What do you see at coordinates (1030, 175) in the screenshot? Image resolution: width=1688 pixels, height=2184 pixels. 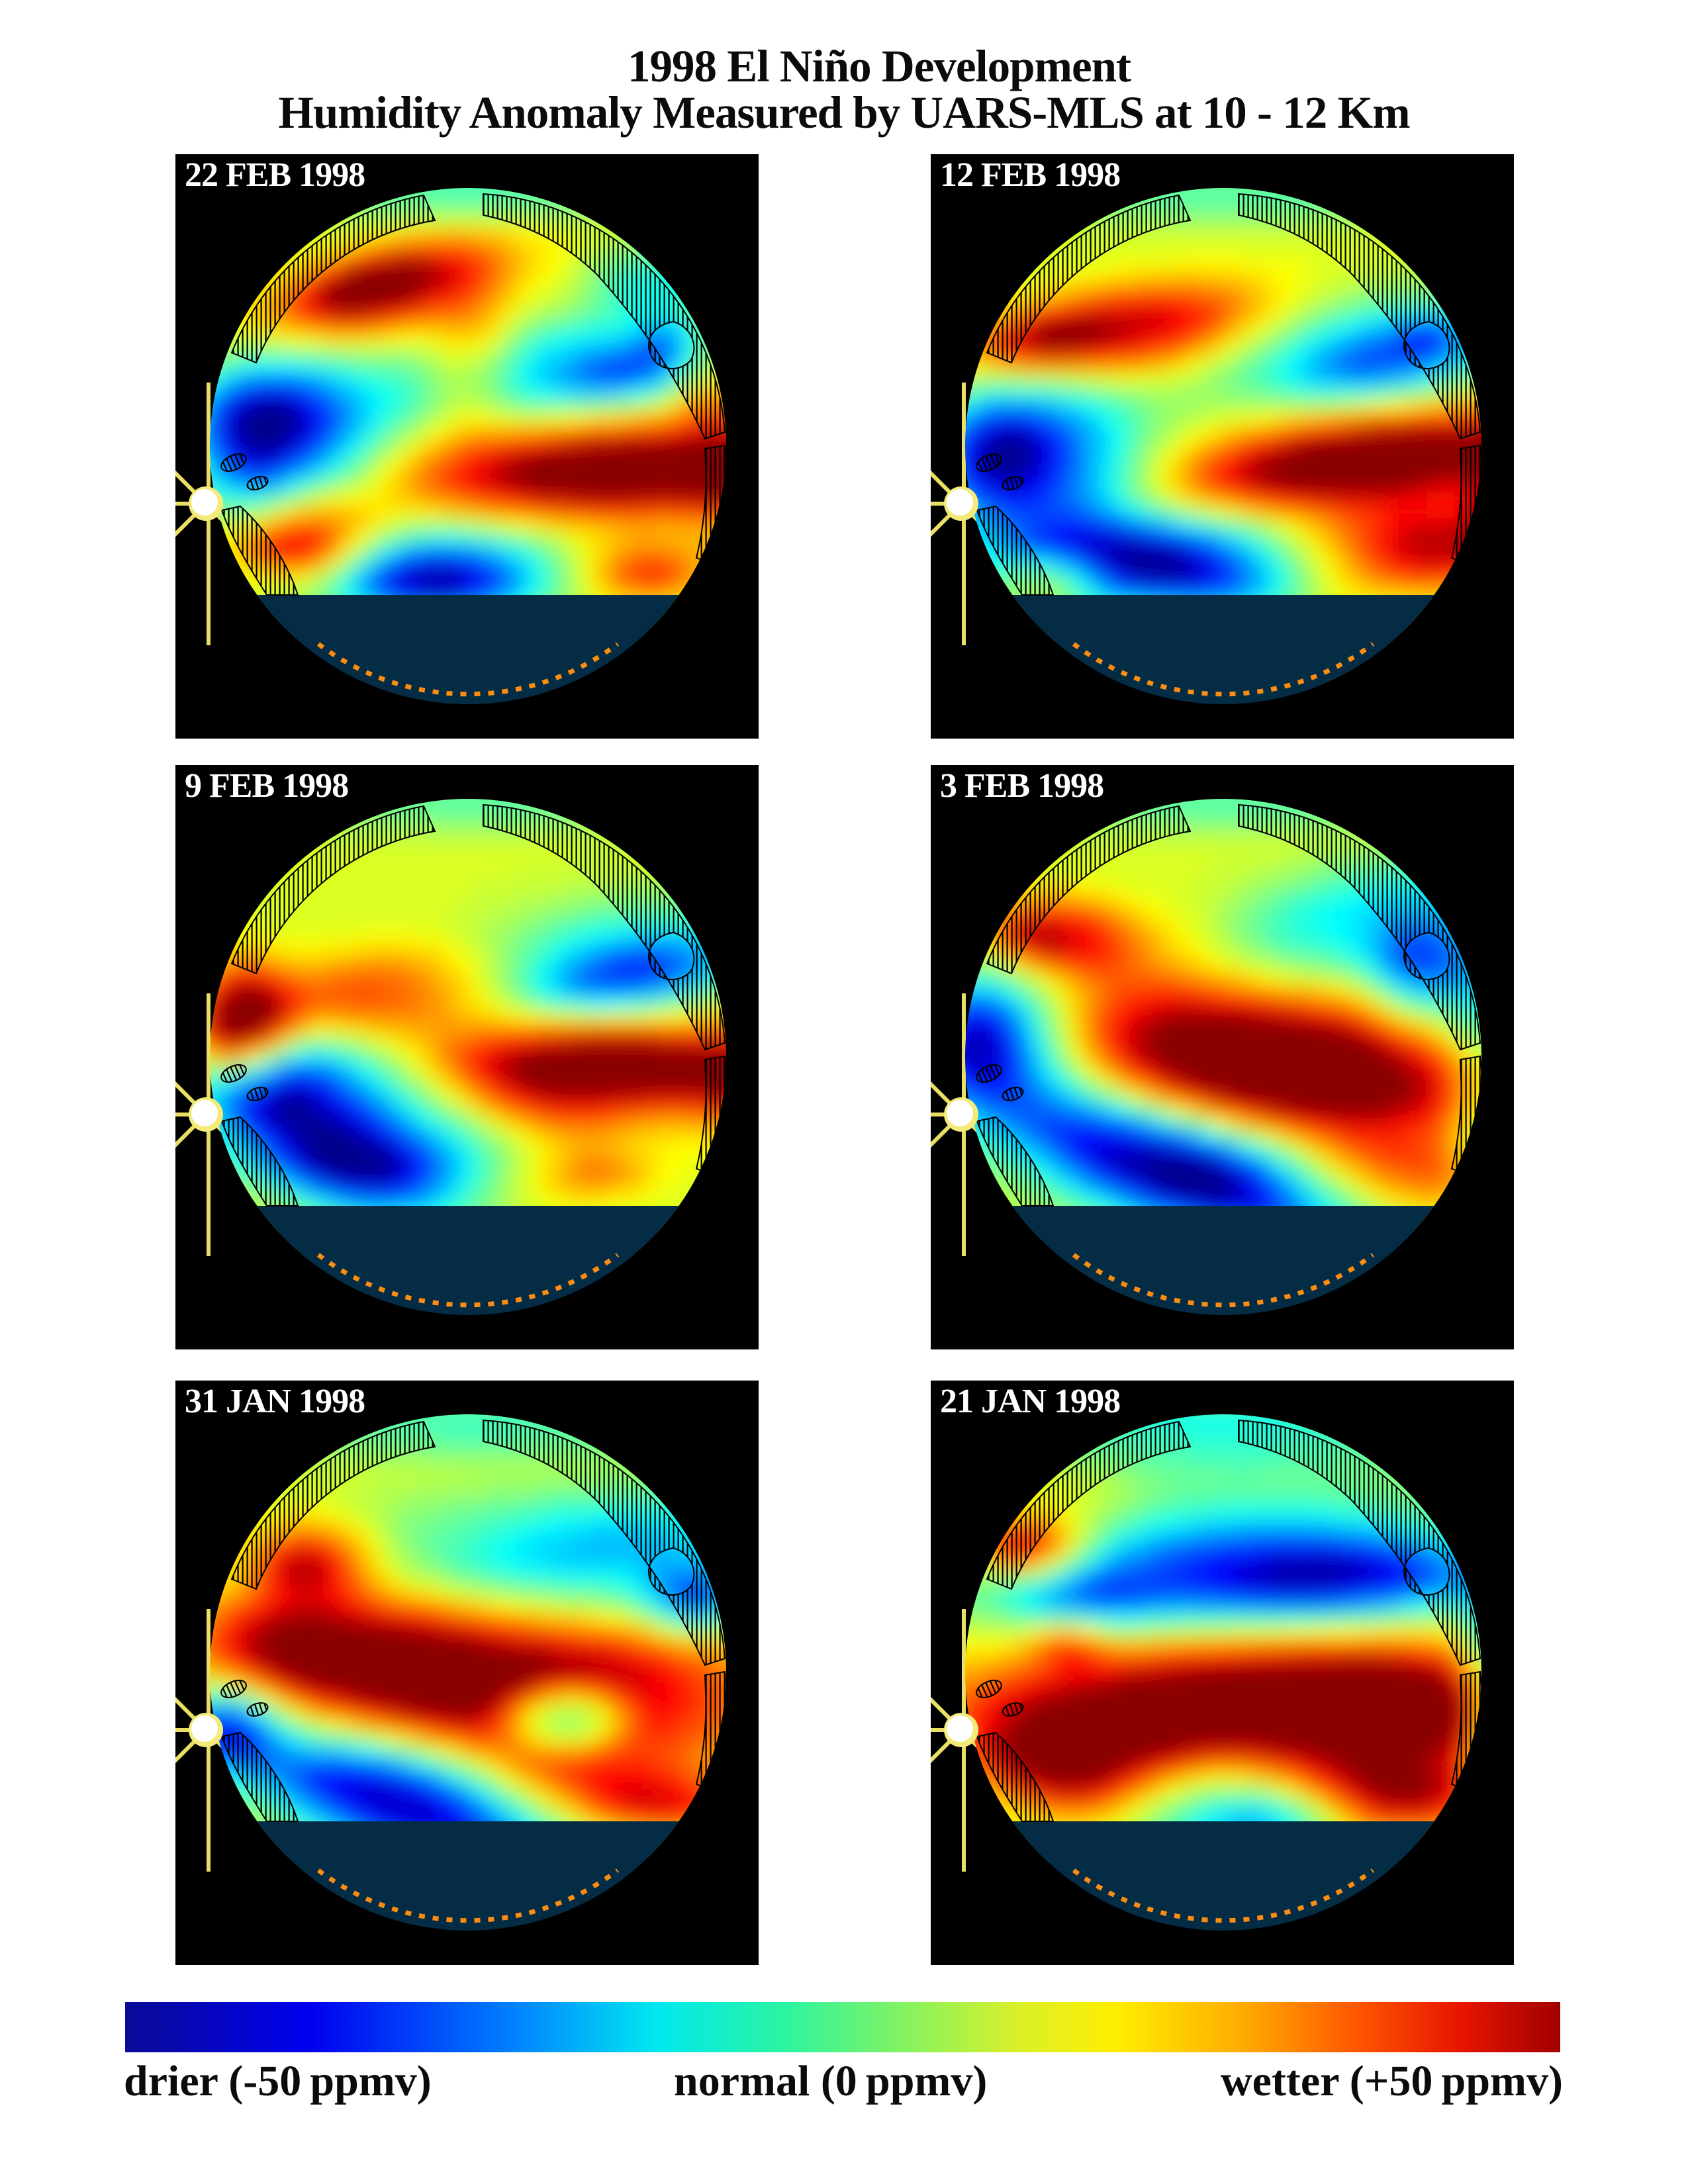 I see `svg-text: 12 FEB 1998` at bounding box center [1030, 175].